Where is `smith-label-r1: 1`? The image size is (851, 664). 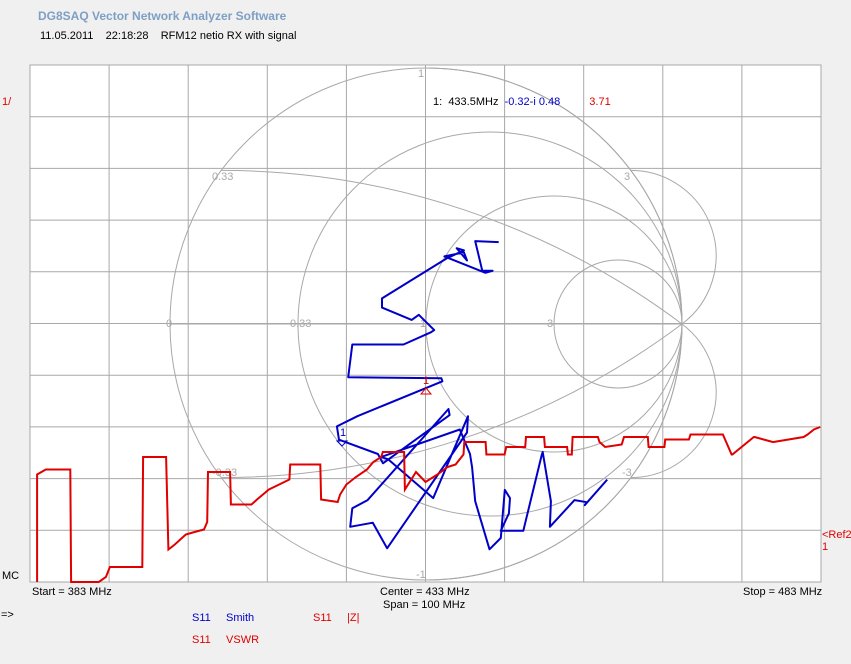 smith-label-r1: 1 is located at coordinates (423, 324).